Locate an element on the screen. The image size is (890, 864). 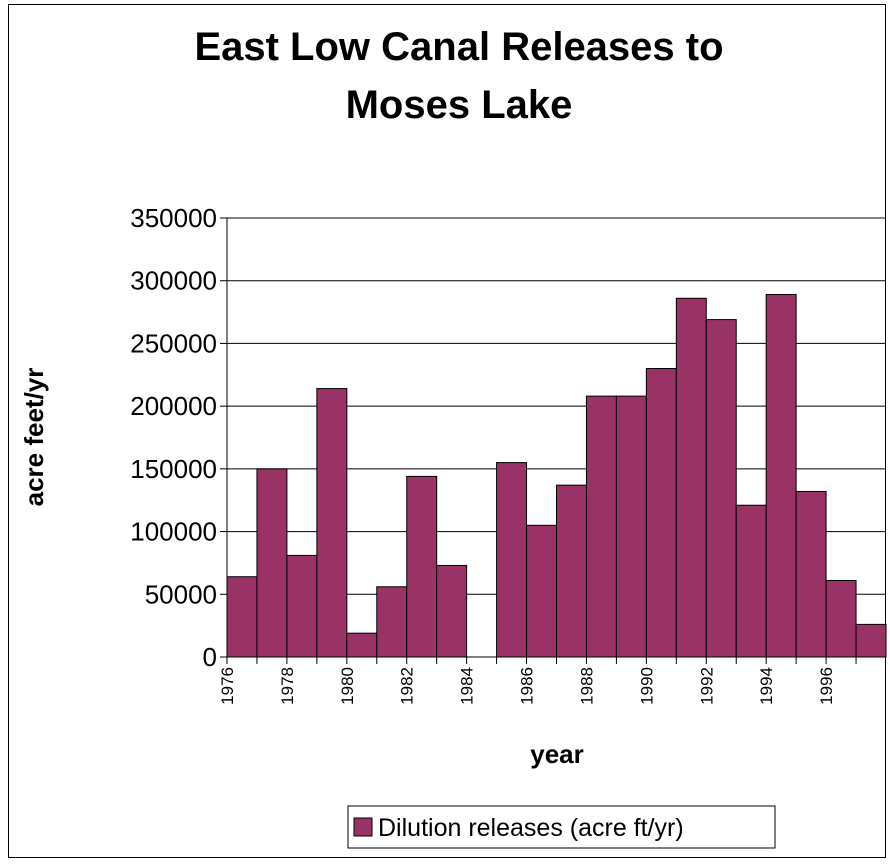
x-tick-label: 1982 is located at coordinates (407, 686).